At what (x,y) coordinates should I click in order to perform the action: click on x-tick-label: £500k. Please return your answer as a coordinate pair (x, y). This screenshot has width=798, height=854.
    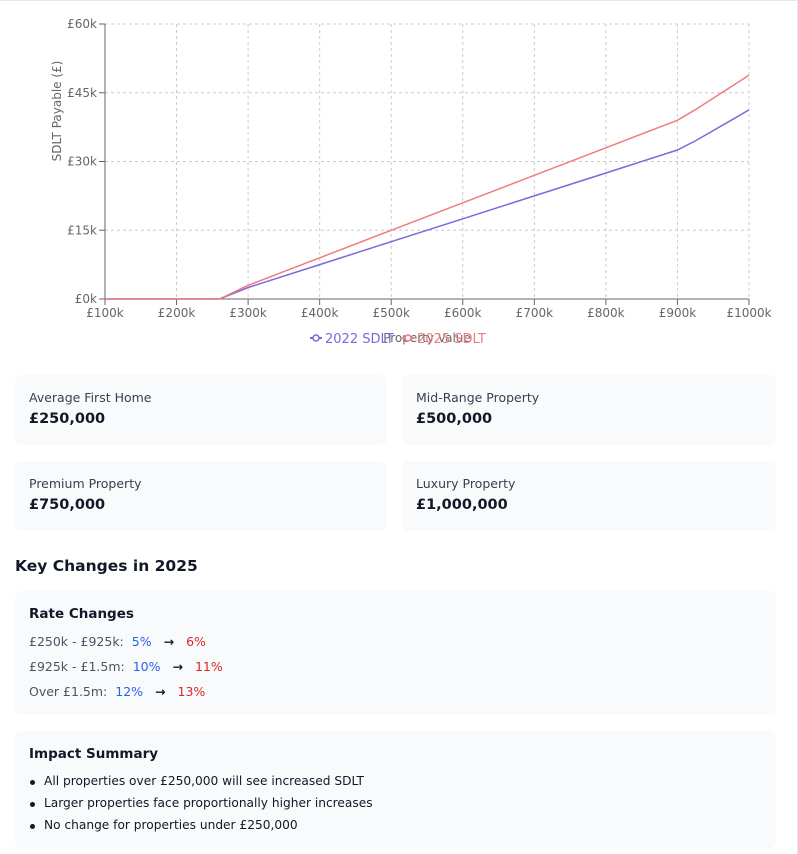
    Looking at the image, I should click on (391, 313).